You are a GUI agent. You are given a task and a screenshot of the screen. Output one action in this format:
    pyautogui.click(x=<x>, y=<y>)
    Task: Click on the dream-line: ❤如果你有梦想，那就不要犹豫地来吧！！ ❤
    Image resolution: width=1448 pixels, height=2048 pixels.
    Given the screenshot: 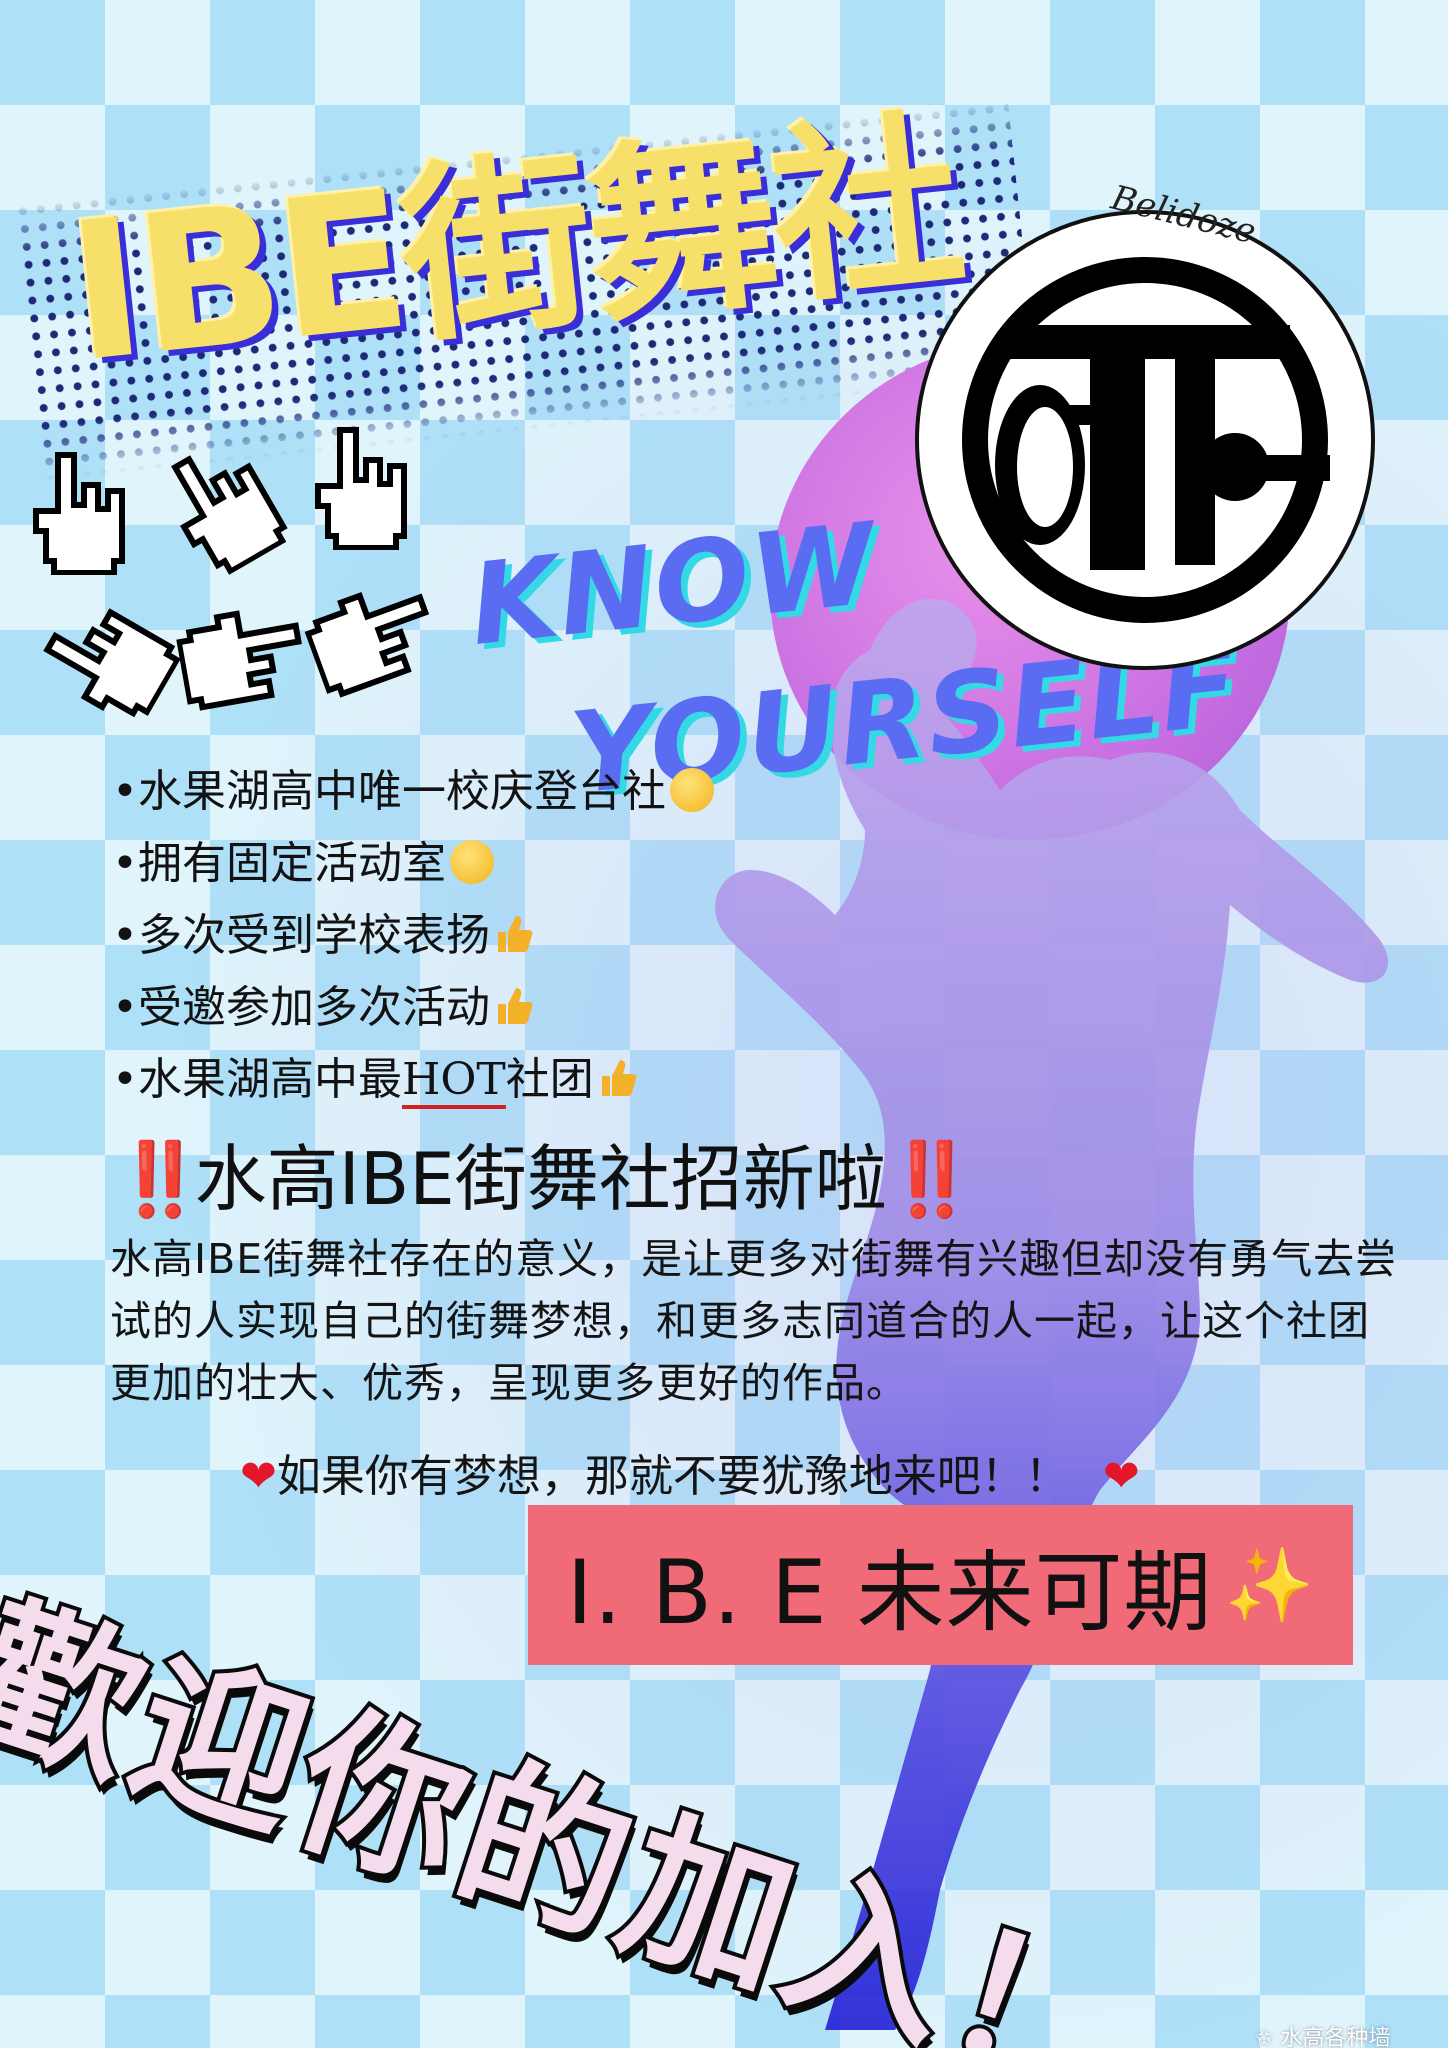 What is the action you would take?
    pyautogui.click(x=690, y=1472)
    